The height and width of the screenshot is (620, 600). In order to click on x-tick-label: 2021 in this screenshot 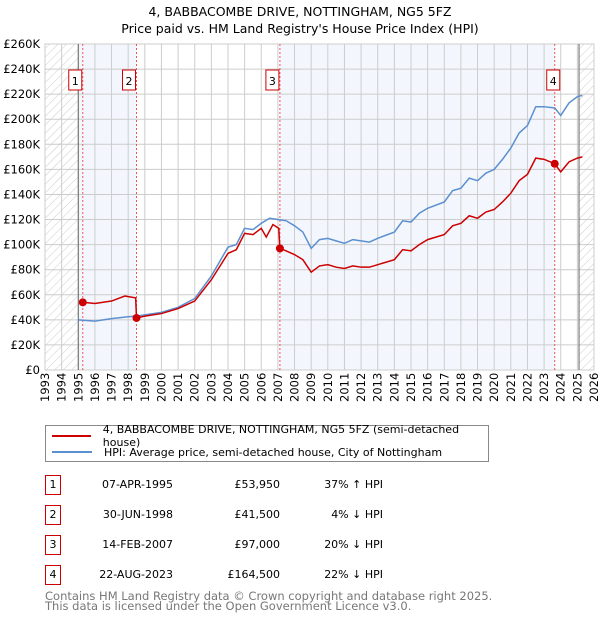, I will do `click(511, 387)`.